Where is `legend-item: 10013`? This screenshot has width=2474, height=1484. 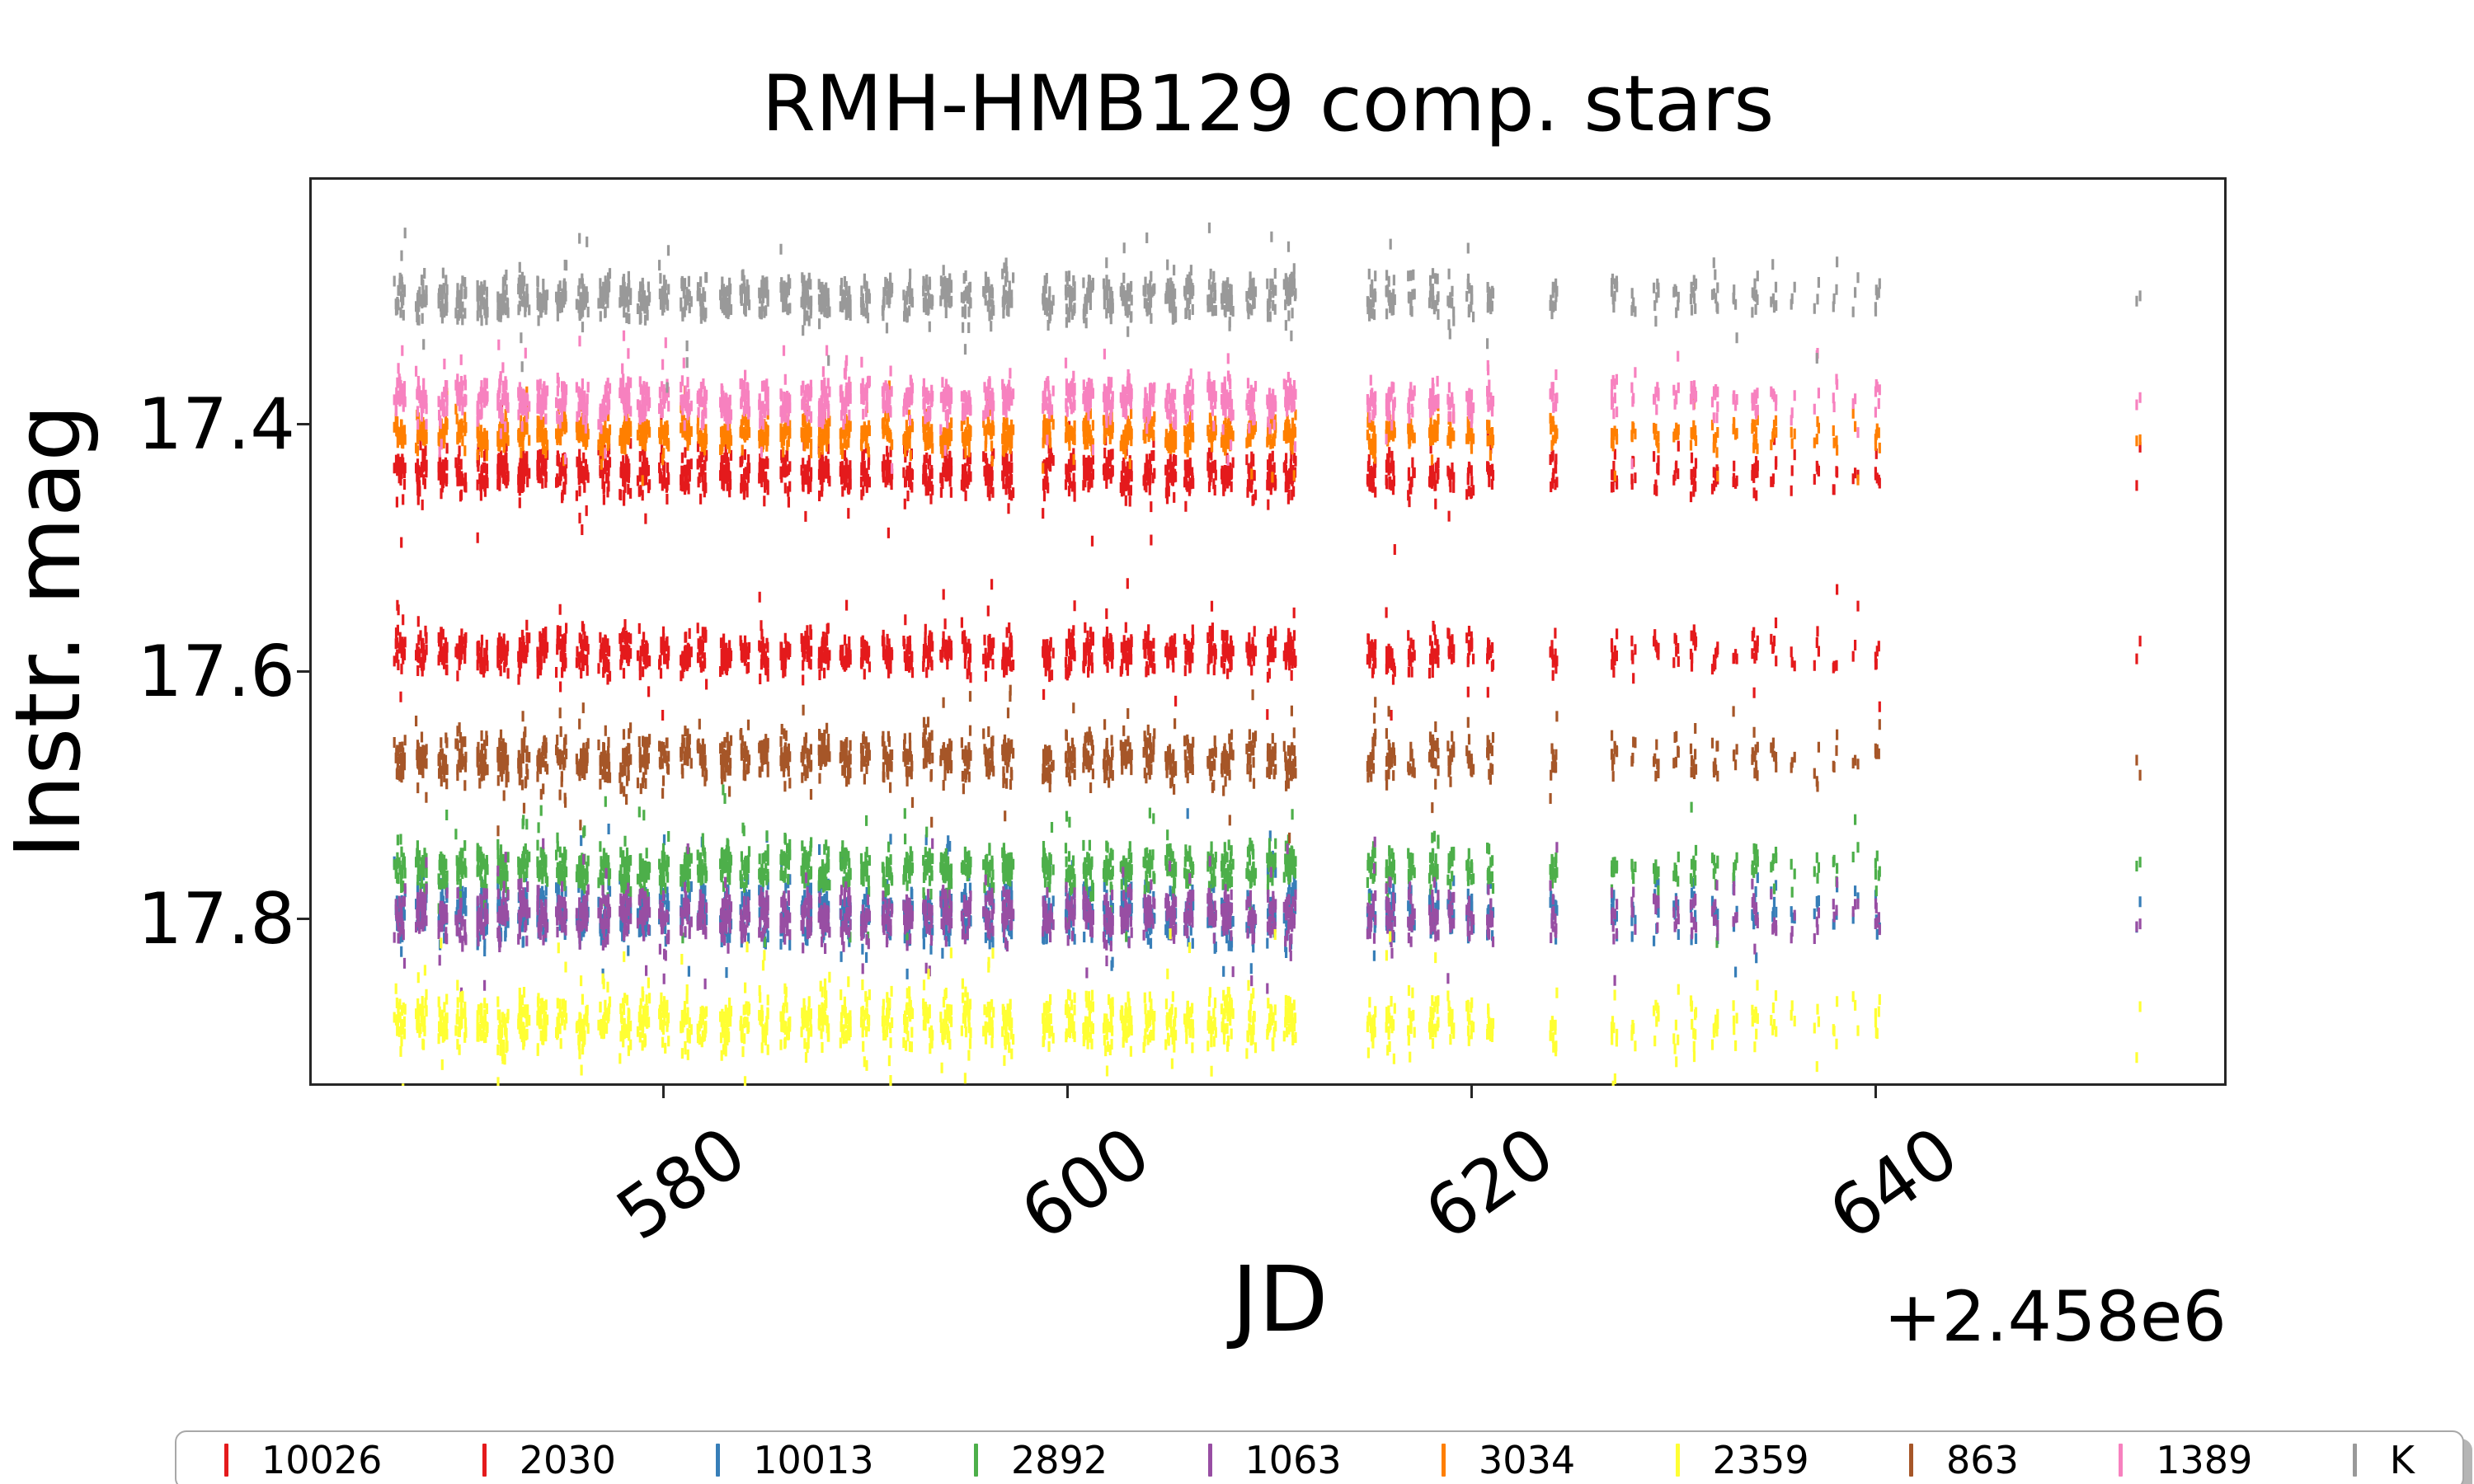 legend-item: 10013 is located at coordinates (795, 1460).